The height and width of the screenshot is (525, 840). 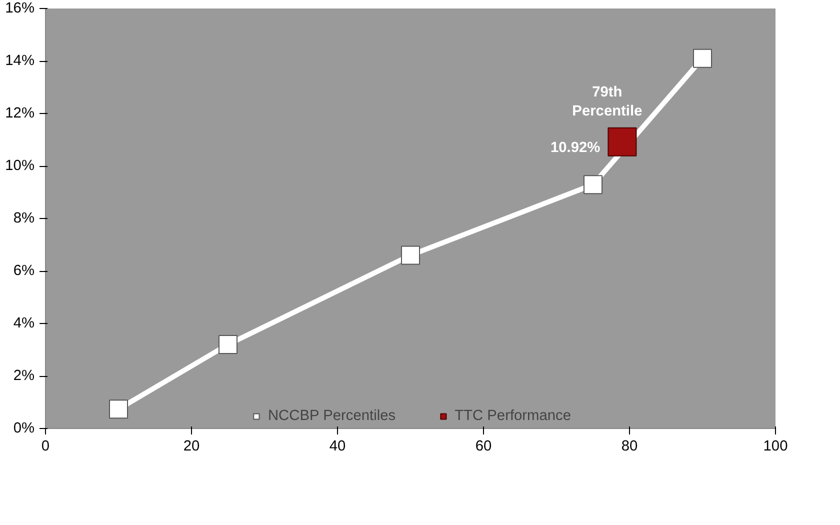 What do you see at coordinates (775, 446) in the screenshot?
I see `x-tick-label: 100` at bounding box center [775, 446].